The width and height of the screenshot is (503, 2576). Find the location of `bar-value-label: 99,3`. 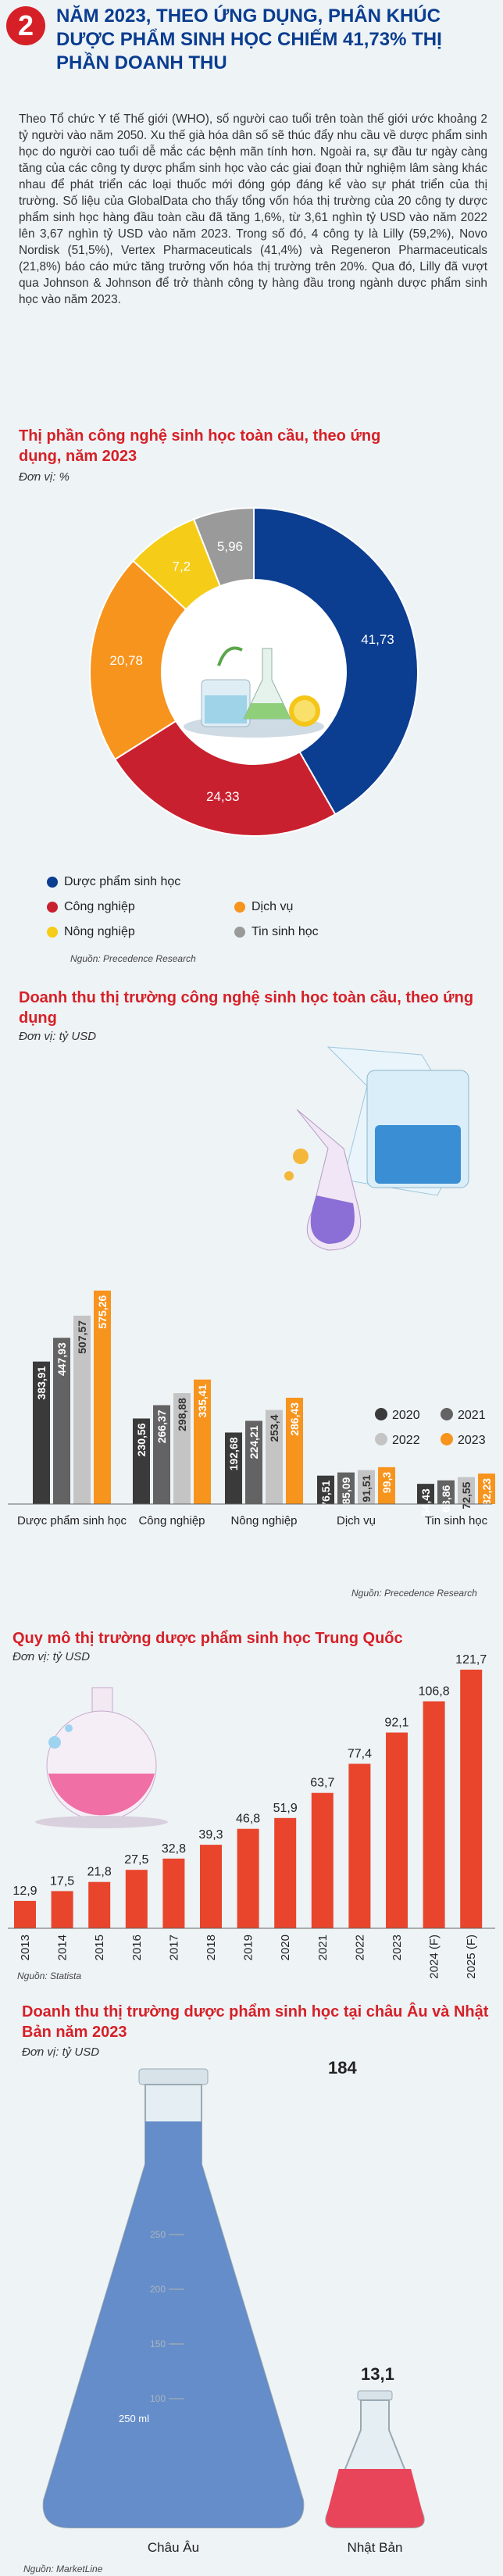

bar-value-label: 99,3 is located at coordinates (386, 1483).